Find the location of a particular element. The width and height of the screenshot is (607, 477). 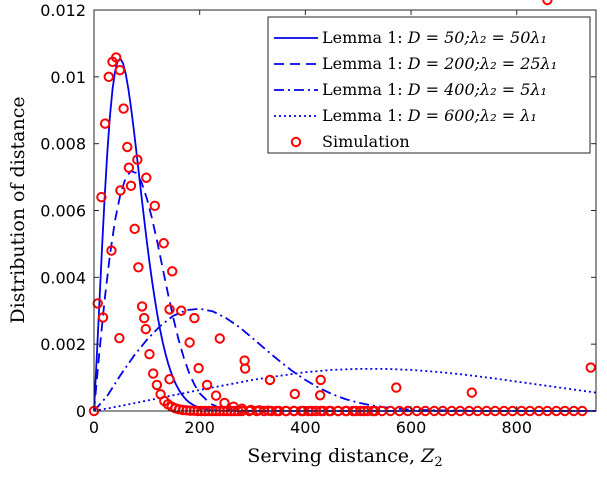

y-axis-title: Distribution of distance is located at coordinates (18, 209).